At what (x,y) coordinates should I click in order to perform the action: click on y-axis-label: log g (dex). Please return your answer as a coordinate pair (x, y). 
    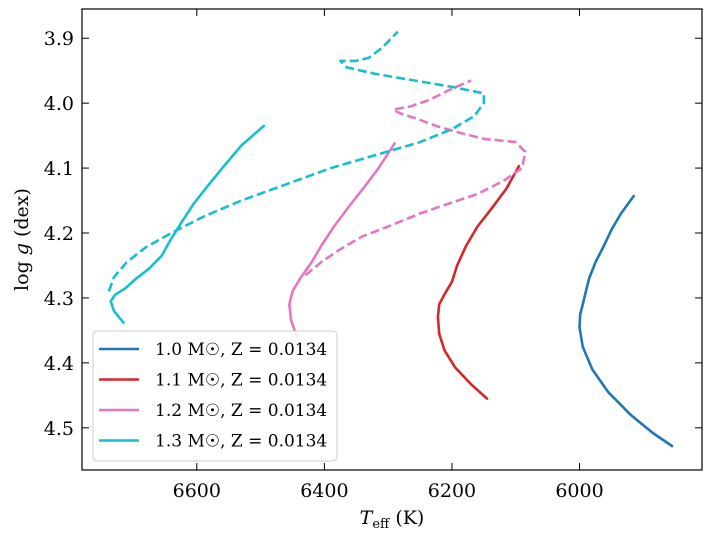
    Looking at the image, I should click on (22, 239).